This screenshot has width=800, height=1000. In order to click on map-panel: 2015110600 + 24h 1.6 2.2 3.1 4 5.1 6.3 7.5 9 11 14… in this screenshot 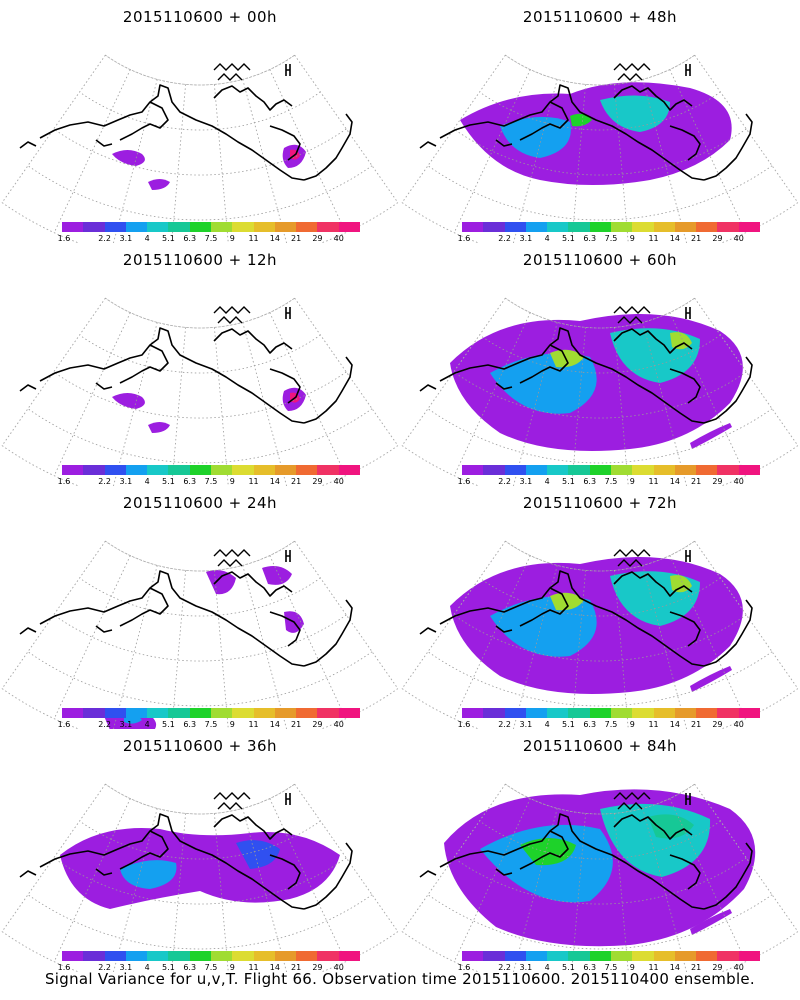, I will do `click(200, 607)`.